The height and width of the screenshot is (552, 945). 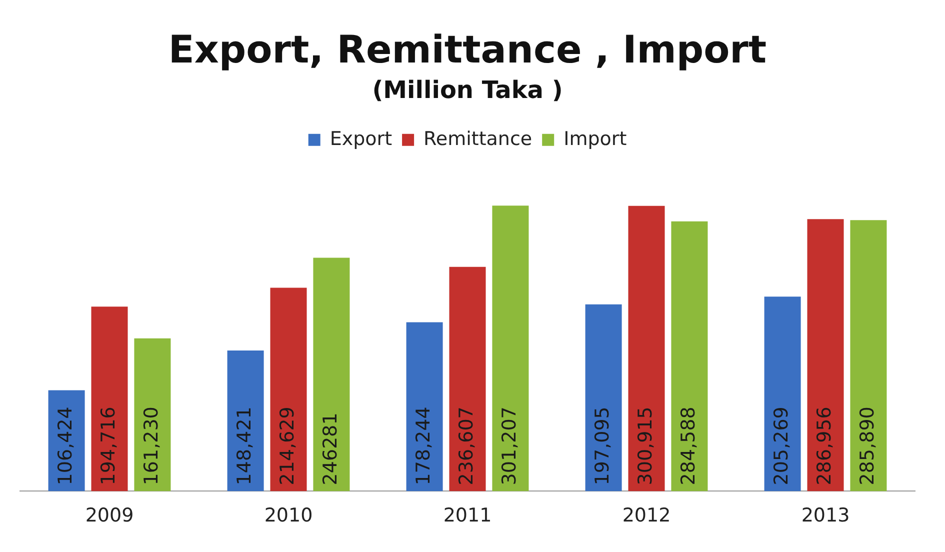 What do you see at coordinates (423, 446) in the screenshot?
I see `data-label: 178,244` at bounding box center [423, 446].